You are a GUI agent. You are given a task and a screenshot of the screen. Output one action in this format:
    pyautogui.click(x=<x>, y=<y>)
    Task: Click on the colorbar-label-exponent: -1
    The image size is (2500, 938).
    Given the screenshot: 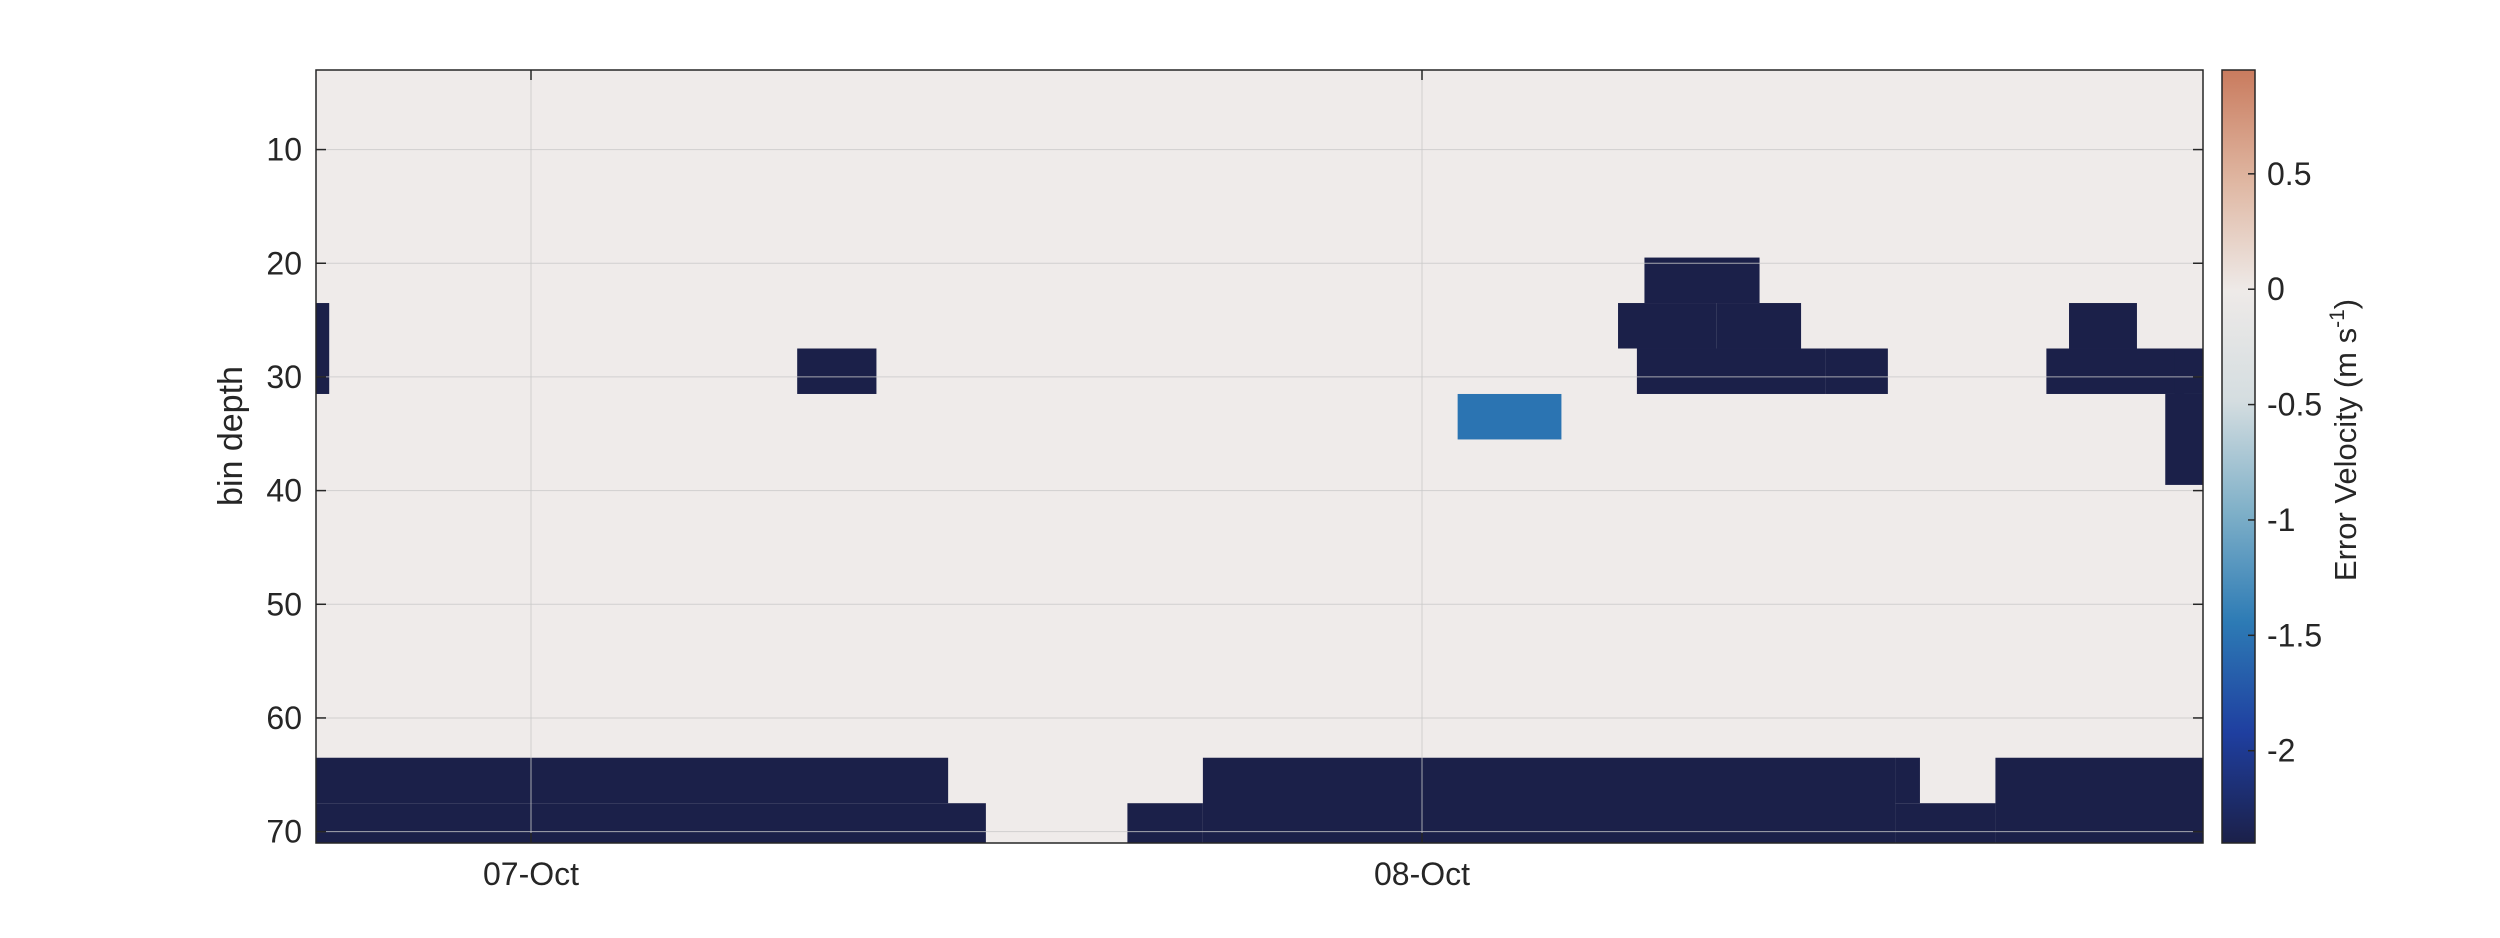 What is the action you would take?
    pyautogui.click(x=2337, y=318)
    